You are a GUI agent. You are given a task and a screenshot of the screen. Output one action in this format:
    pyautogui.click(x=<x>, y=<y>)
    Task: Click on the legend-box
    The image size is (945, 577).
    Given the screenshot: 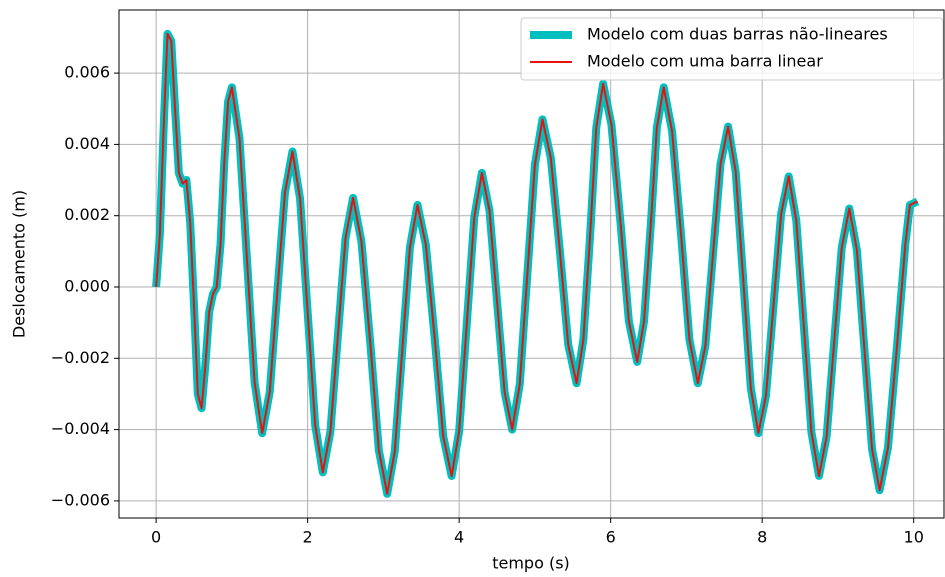 What is the action you would take?
    pyautogui.click(x=732, y=49)
    